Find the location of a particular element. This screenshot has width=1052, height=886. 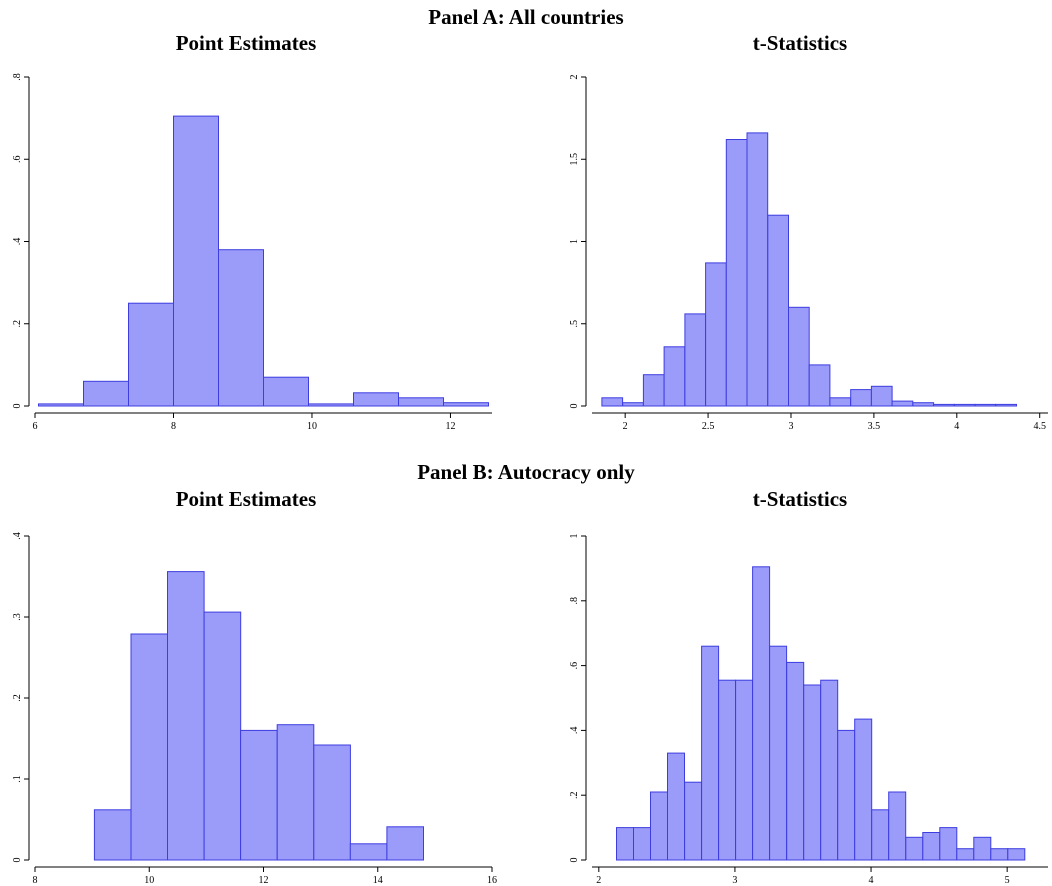

x-tick-label: 2.5 is located at coordinates (708, 426).